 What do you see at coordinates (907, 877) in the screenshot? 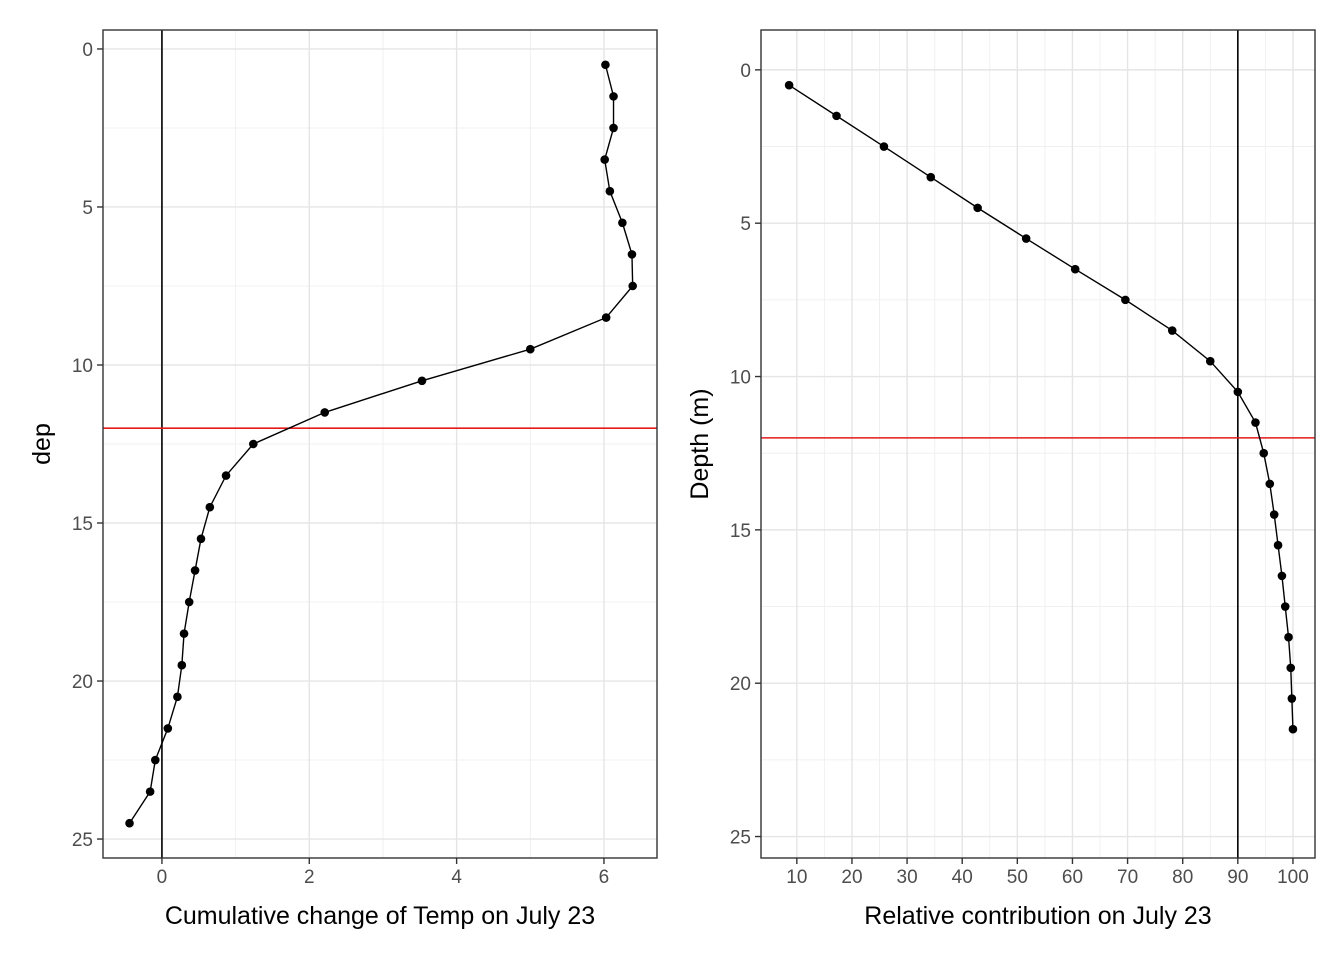
I see `x-tick-label: 30` at bounding box center [907, 877].